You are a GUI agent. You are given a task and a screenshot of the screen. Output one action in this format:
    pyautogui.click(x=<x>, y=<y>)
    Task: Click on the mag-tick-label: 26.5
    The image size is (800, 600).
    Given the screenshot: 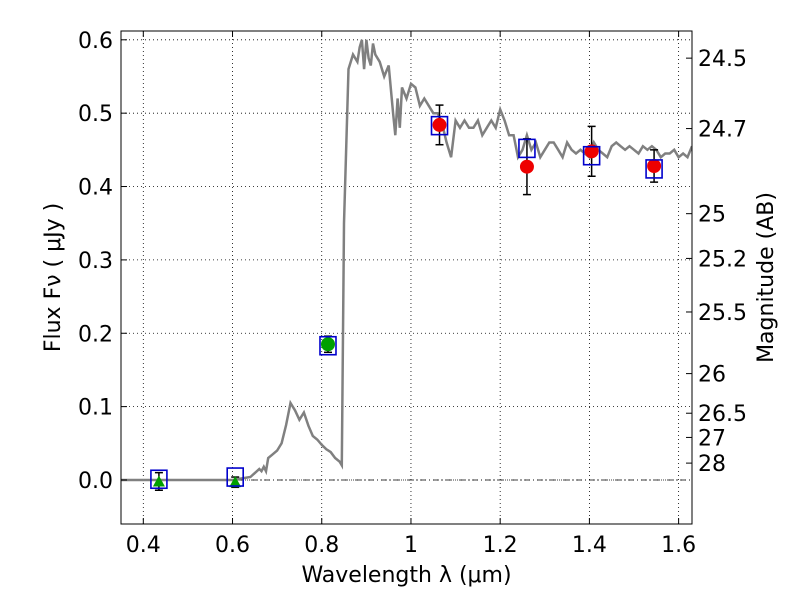 What is the action you would take?
    pyautogui.click(x=722, y=414)
    